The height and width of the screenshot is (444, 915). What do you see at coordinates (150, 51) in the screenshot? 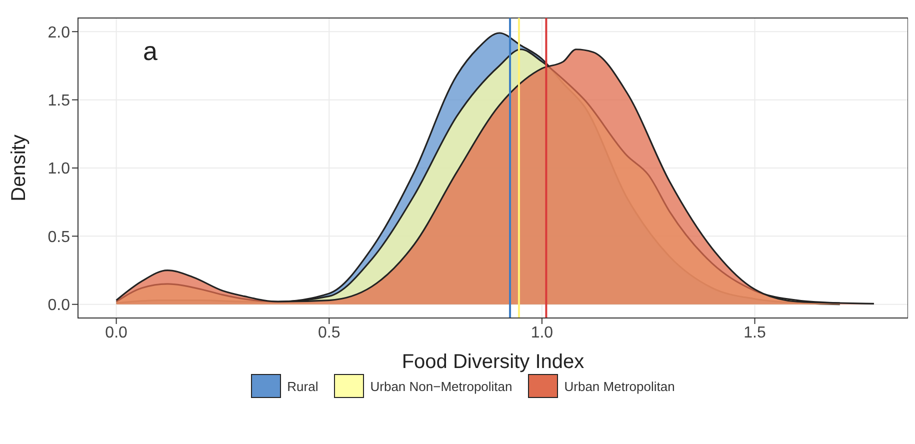
I see `annotation: a` at bounding box center [150, 51].